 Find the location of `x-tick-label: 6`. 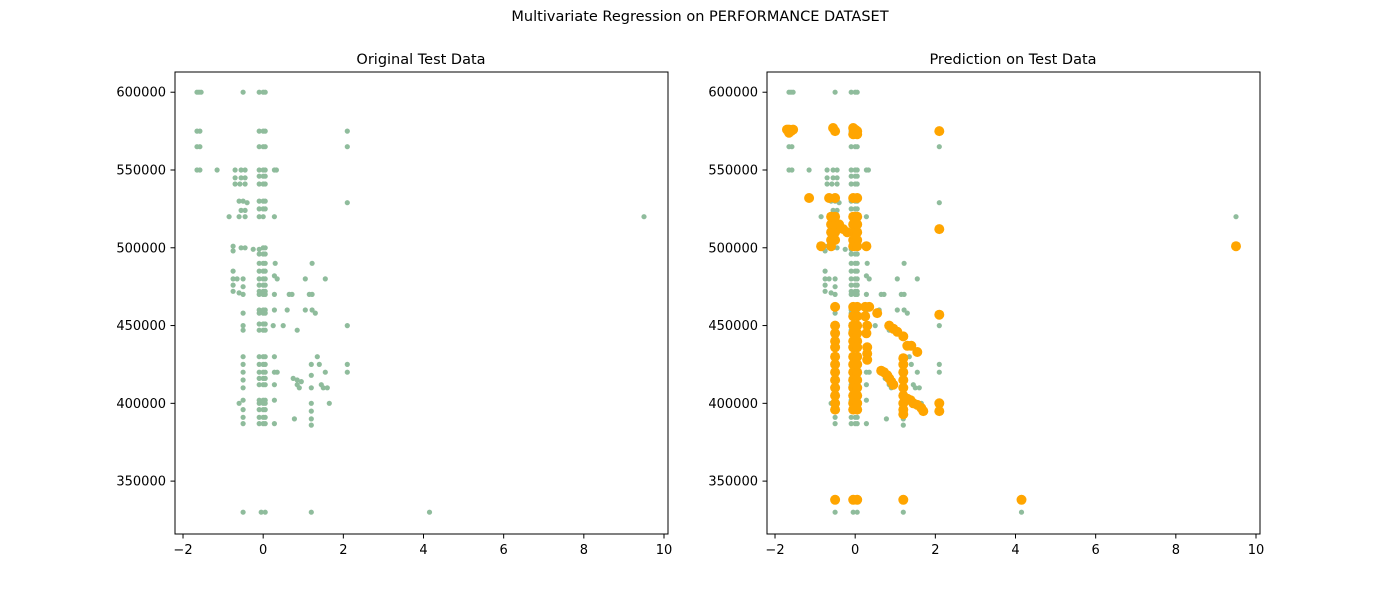

x-tick-label: 6 is located at coordinates (504, 550).